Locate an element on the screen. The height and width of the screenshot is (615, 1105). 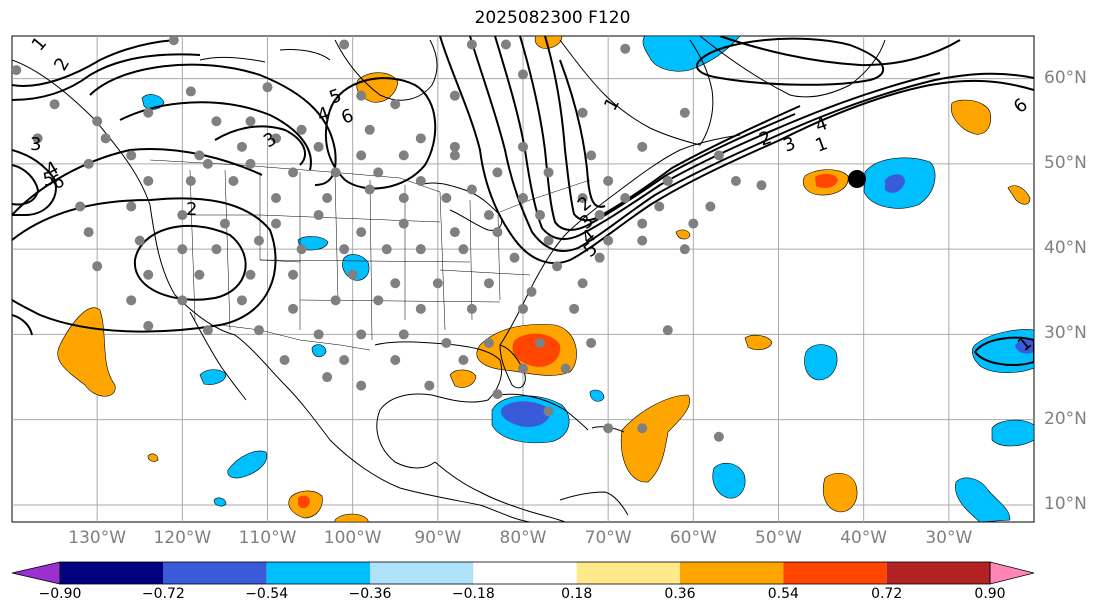
colorbar-tick-label: 0.90 is located at coordinates (990, 594).